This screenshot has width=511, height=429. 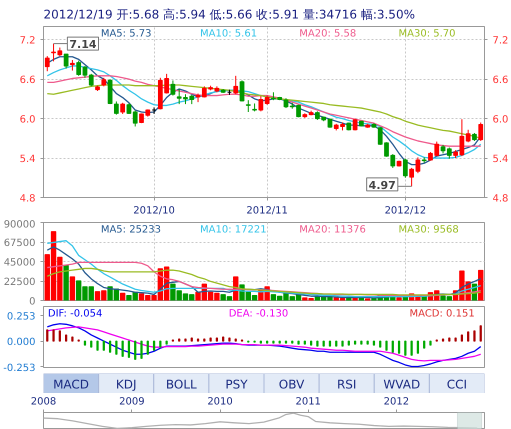 I want to click on y-tick-label: 0, so click(x=32, y=302).